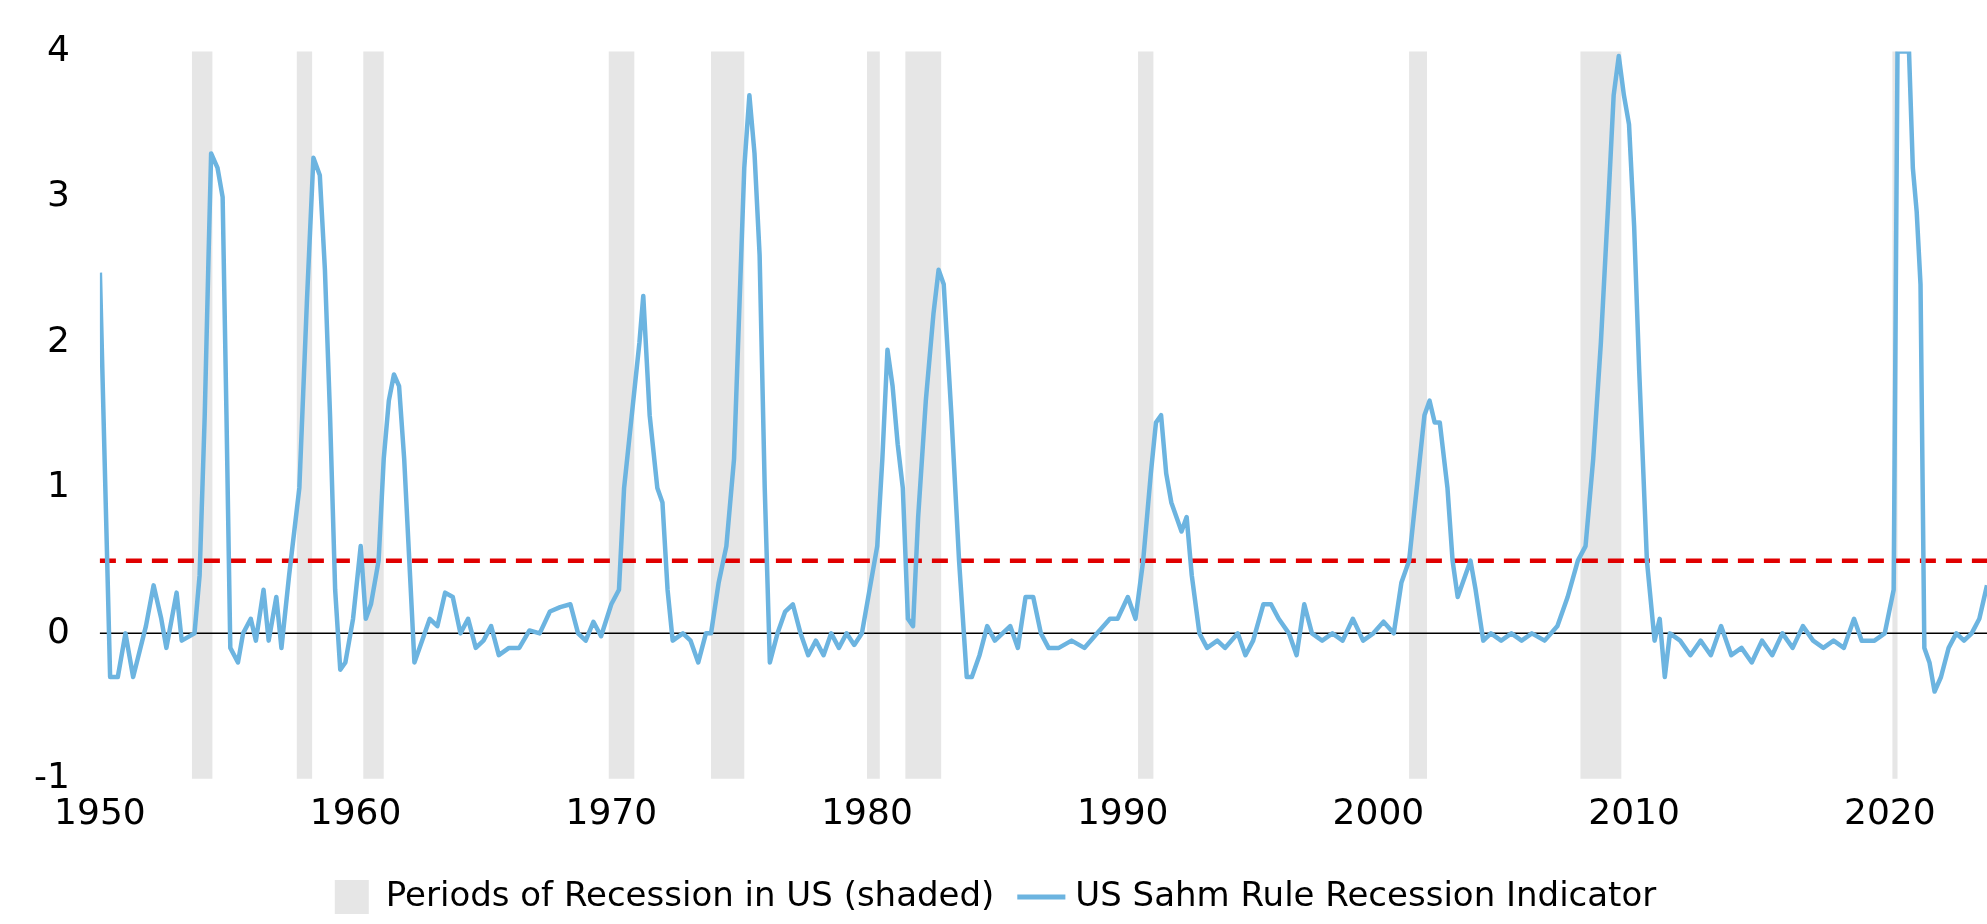  Describe the element at coordinates (58, 339) in the screenshot. I see `y-tick-label: 2` at that location.